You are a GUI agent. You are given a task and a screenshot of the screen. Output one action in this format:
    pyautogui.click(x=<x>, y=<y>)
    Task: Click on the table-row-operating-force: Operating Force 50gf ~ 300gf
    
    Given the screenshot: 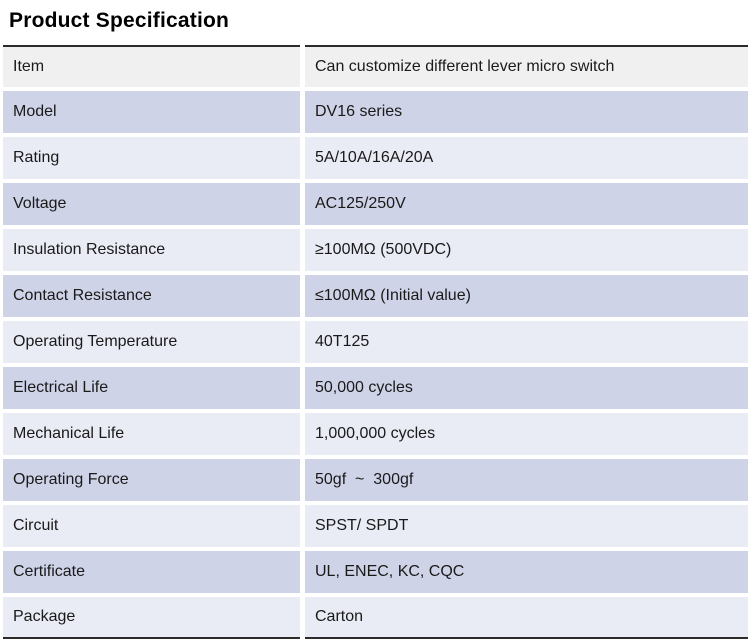 What is the action you would take?
    pyautogui.click(x=375, y=480)
    